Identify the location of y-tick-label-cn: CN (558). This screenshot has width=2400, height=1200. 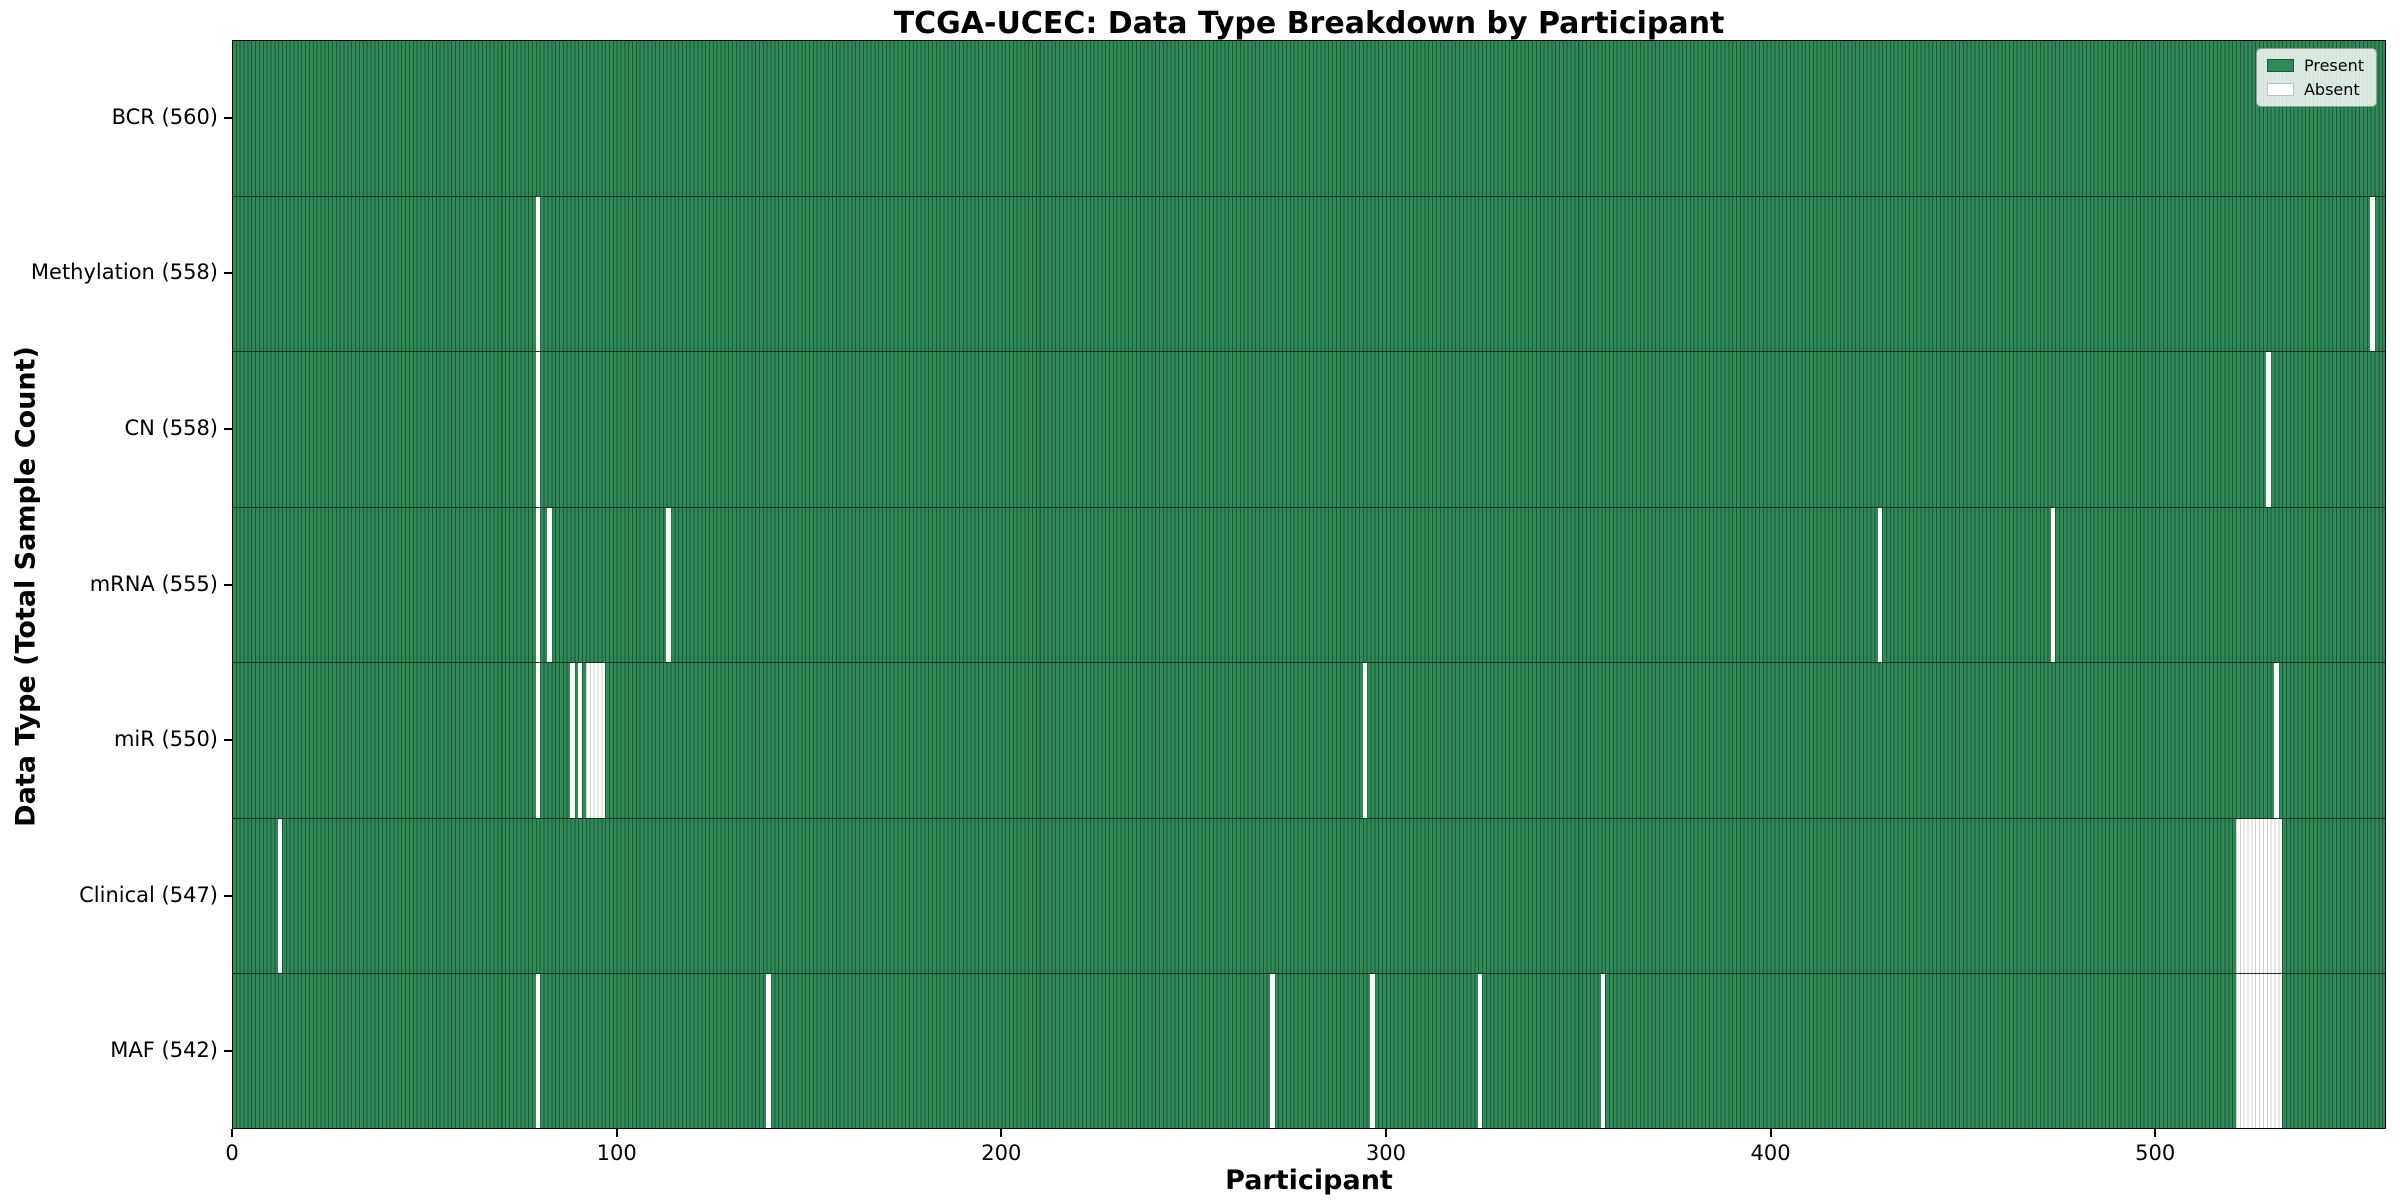
(171, 427).